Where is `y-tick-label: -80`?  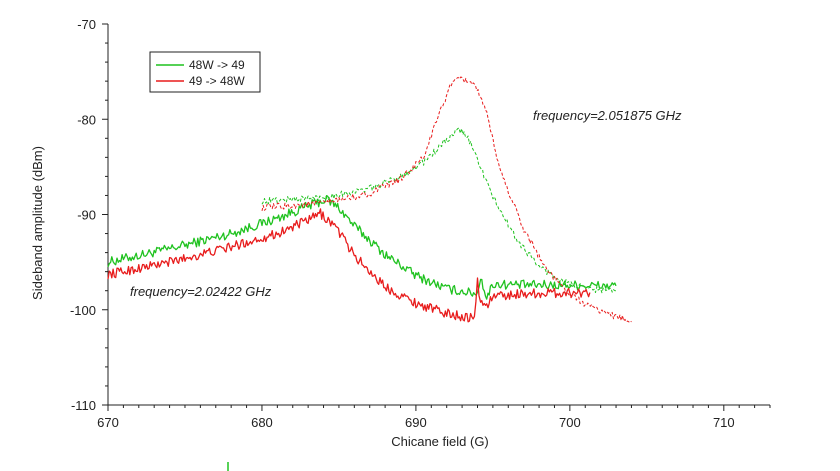 y-tick-label: -80 is located at coordinates (86, 119).